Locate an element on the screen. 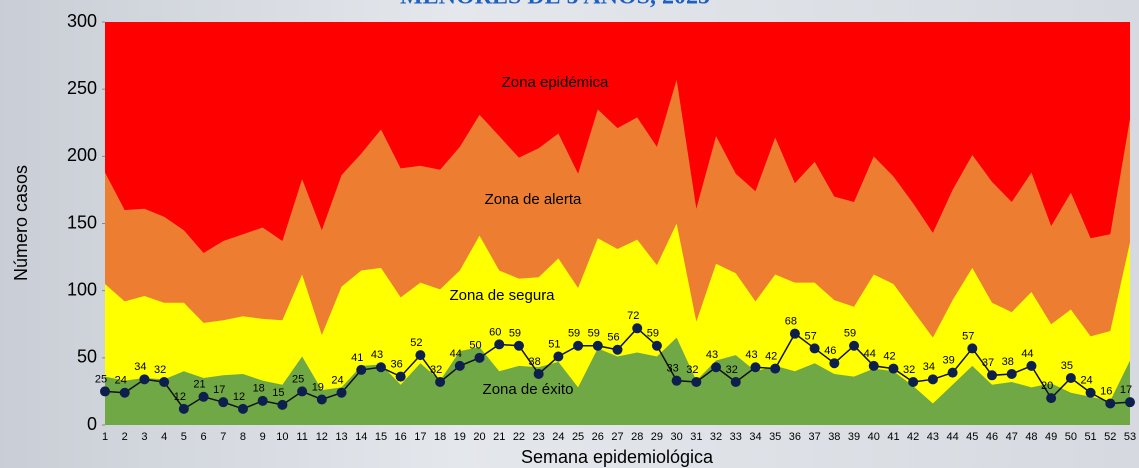 This screenshot has height=468, width=1139. data-label: 25 is located at coordinates (101, 379).